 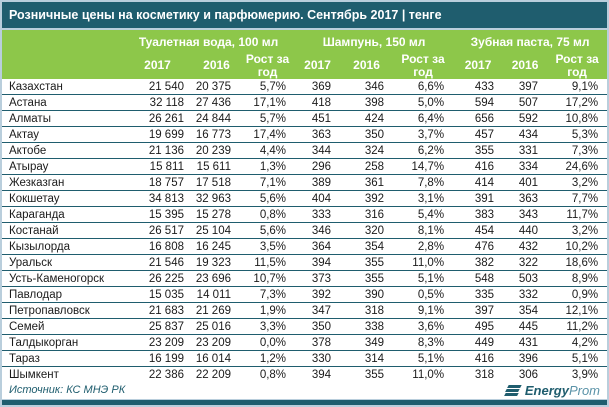 What do you see at coordinates (166, 358) in the screenshot?
I see `value-cell: 16 199` at bounding box center [166, 358].